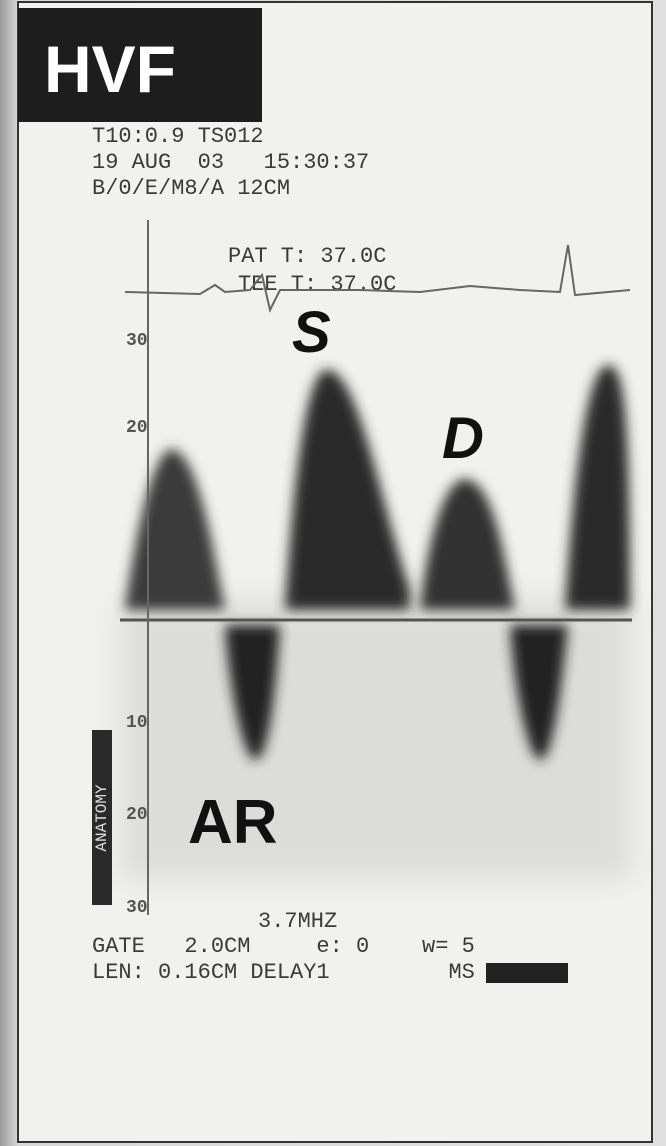 The width and height of the screenshot is (666, 1146). Describe the element at coordinates (137, 723) in the screenshot. I see `scale-label: 10` at that location.